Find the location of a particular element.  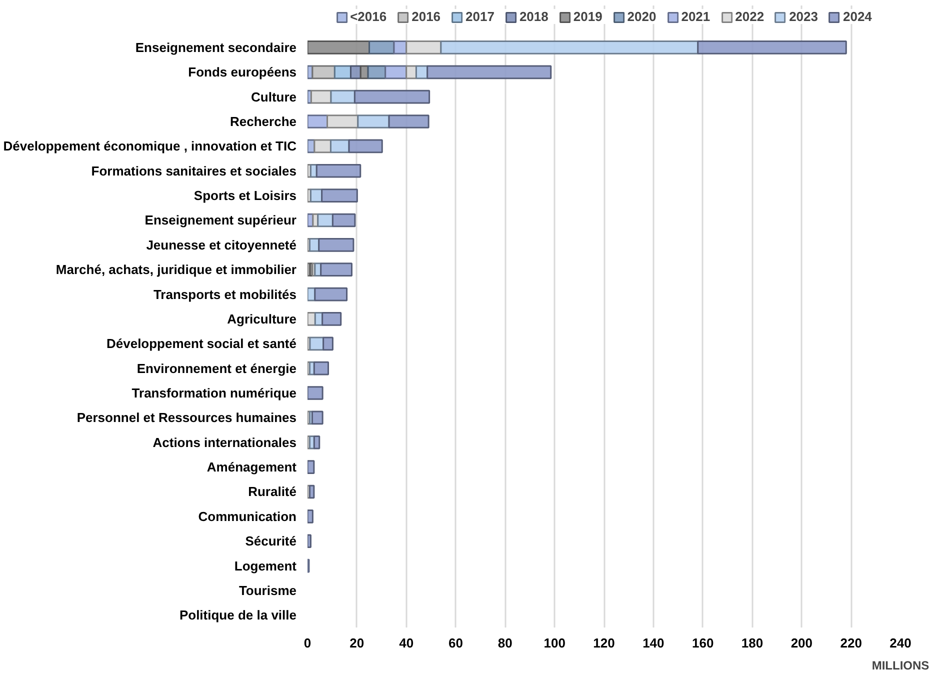

y-tick-label: Tourisme is located at coordinates (267, 590).